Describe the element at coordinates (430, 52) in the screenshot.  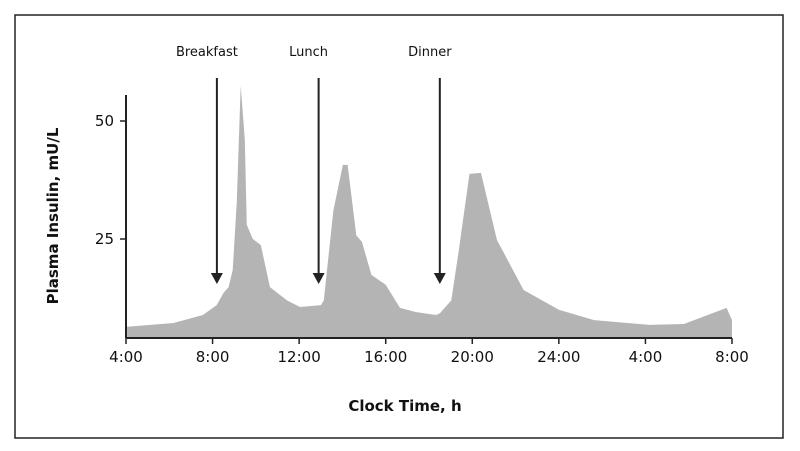
I see `meal-label-dinner: Dinner` at that location.